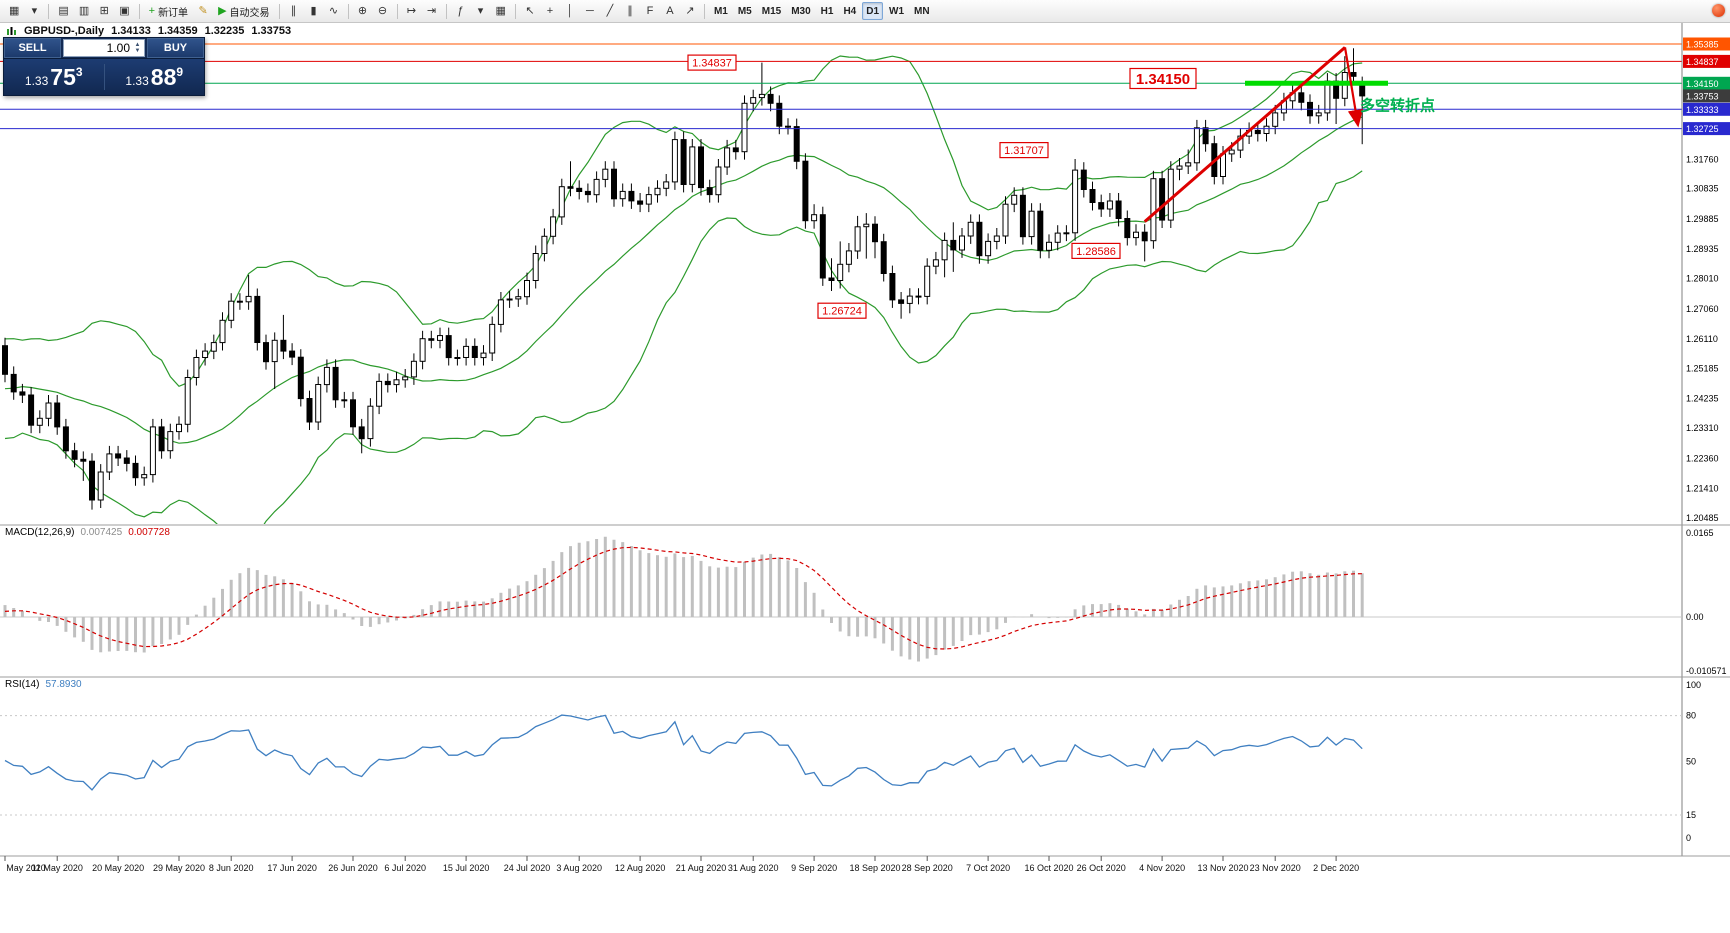  I want to click on chart-window-icon, so click(11, 30).